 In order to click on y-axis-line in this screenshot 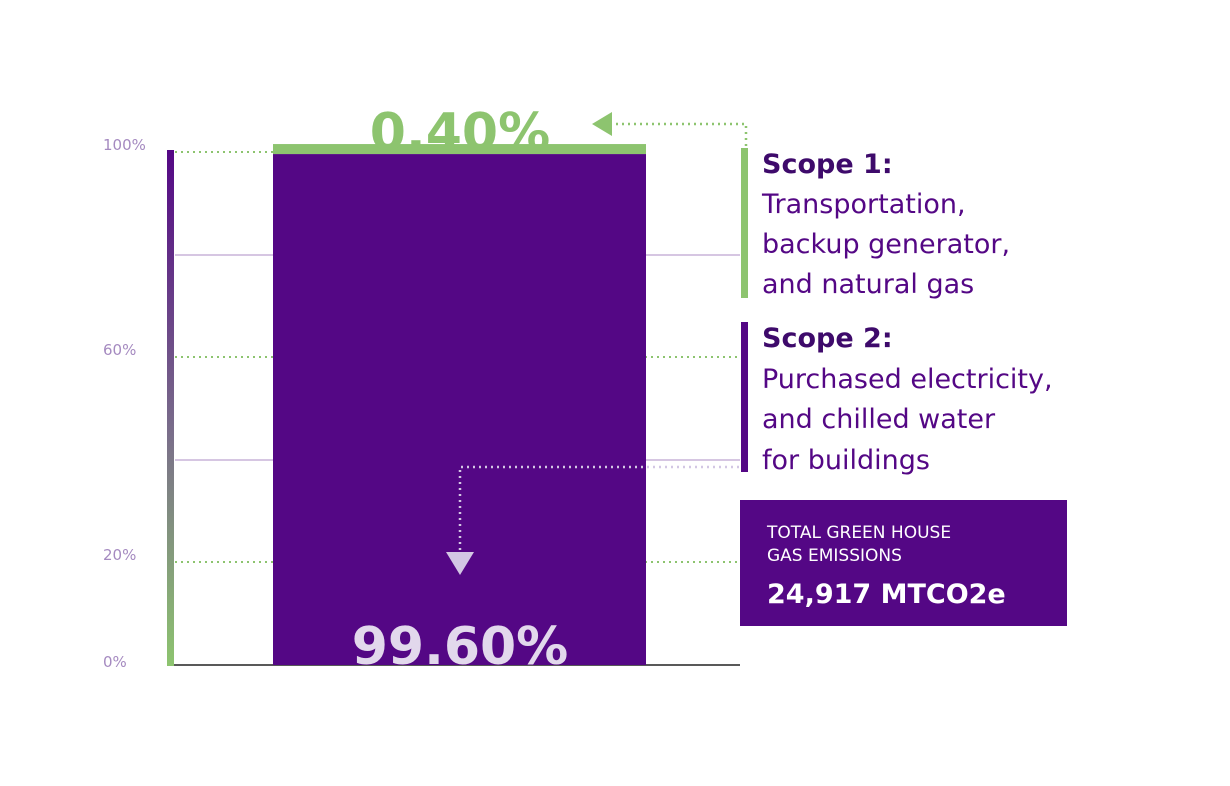, I will do `click(170, 408)`.